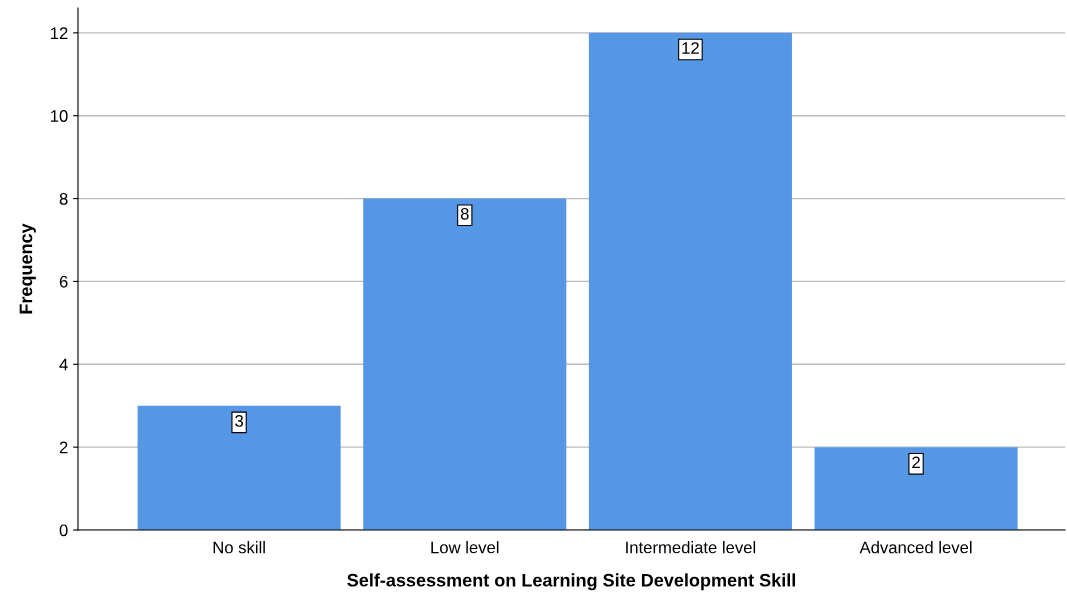 The height and width of the screenshot is (598, 1067). What do you see at coordinates (691, 547) in the screenshot?
I see `x-tick-label: Intermediate level` at bounding box center [691, 547].